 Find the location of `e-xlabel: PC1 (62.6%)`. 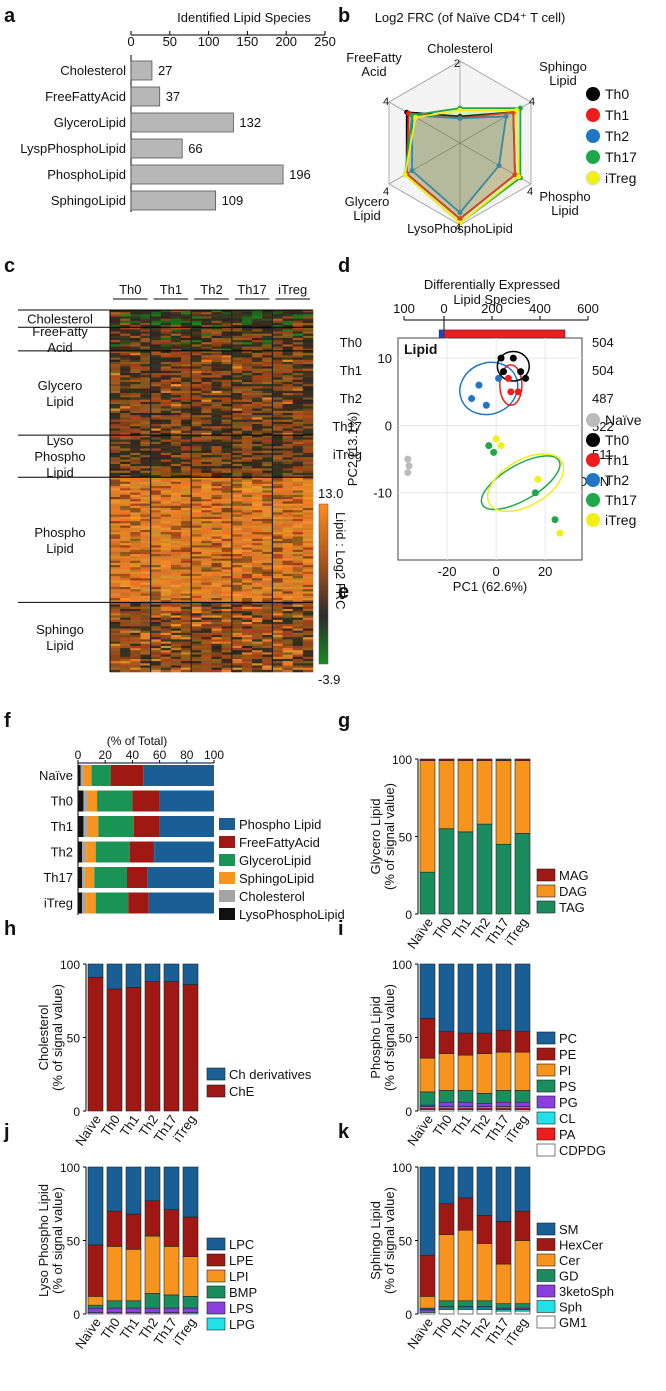

e-xlabel: PC1 (62.6%) is located at coordinates (490, 586).